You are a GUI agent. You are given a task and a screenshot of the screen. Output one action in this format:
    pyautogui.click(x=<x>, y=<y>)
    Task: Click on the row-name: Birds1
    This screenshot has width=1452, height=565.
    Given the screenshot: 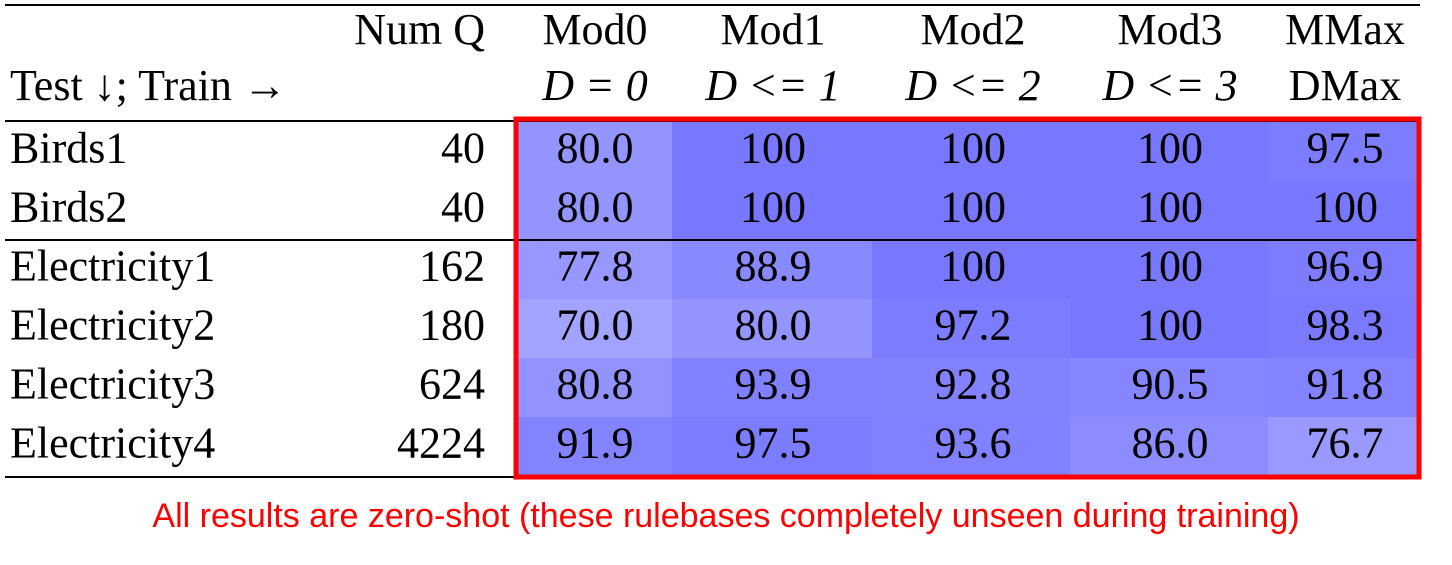 What is the action you would take?
    pyautogui.click(x=68, y=148)
    